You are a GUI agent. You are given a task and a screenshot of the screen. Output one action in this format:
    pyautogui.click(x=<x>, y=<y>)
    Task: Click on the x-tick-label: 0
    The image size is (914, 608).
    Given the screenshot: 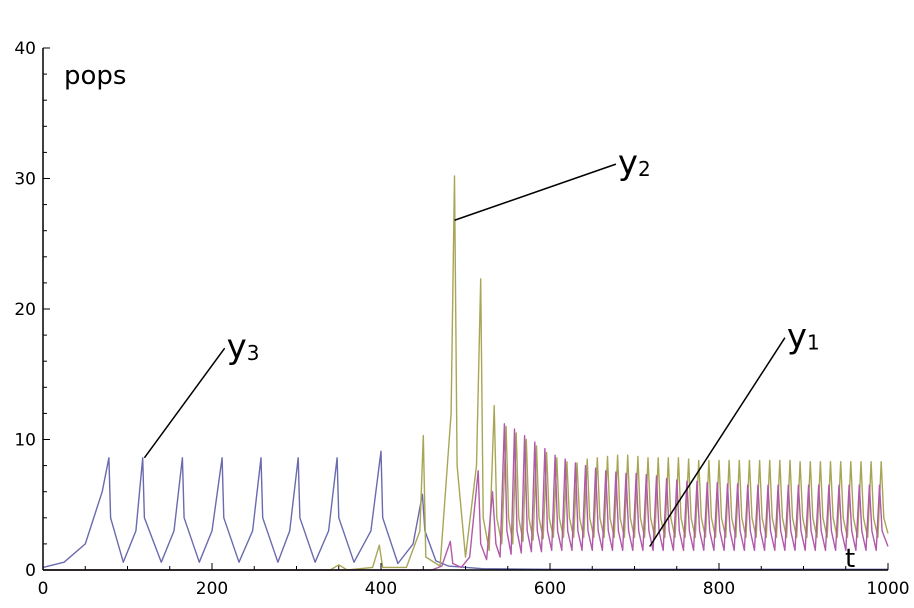 What is the action you would take?
    pyautogui.click(x=43, y=589)
    